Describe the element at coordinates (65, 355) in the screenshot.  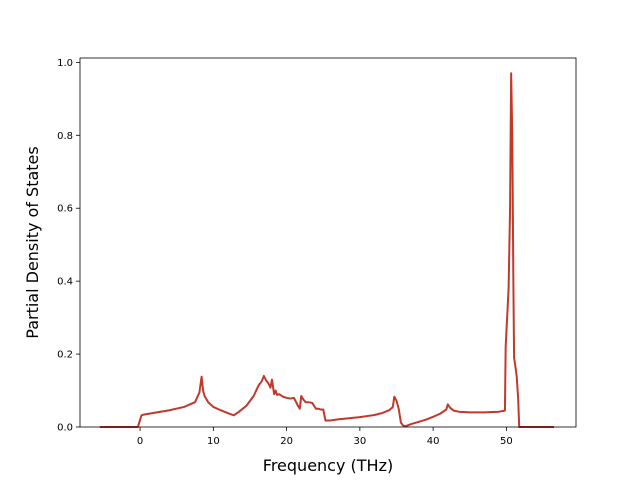
I see `y-tick-label: 0.2` at that location.